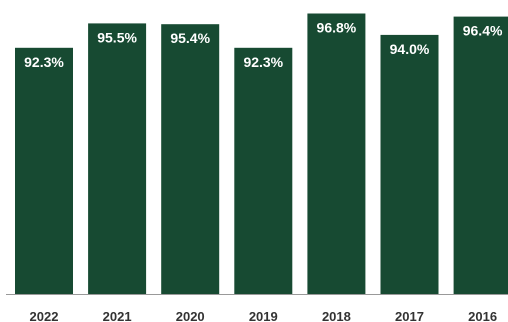 The width and height of the screenshot is (508, 322). I want to click on bar-2020, so click(190, 159).